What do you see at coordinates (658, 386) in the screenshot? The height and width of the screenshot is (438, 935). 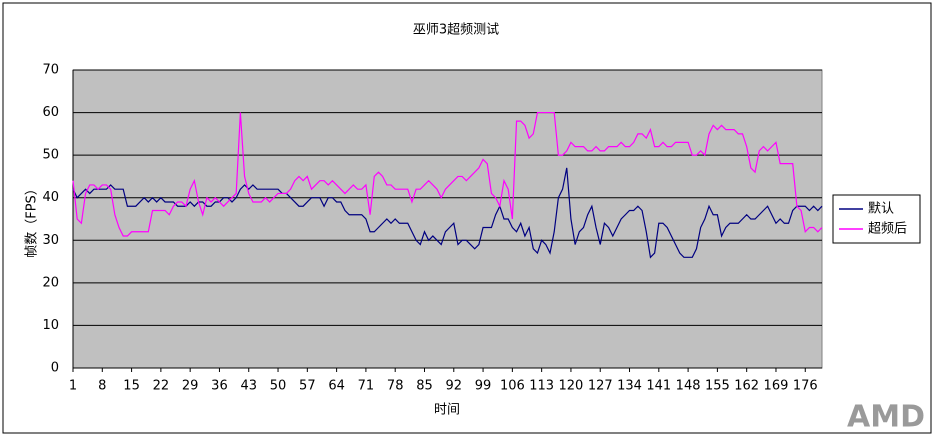 I see `x-tick-label: 141` at bounding box center [658, 386].